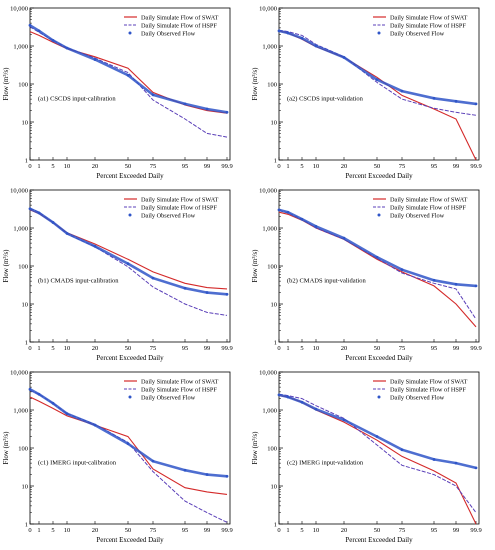  I want to click on y-tick-label: 1,000, so click(20, 229).